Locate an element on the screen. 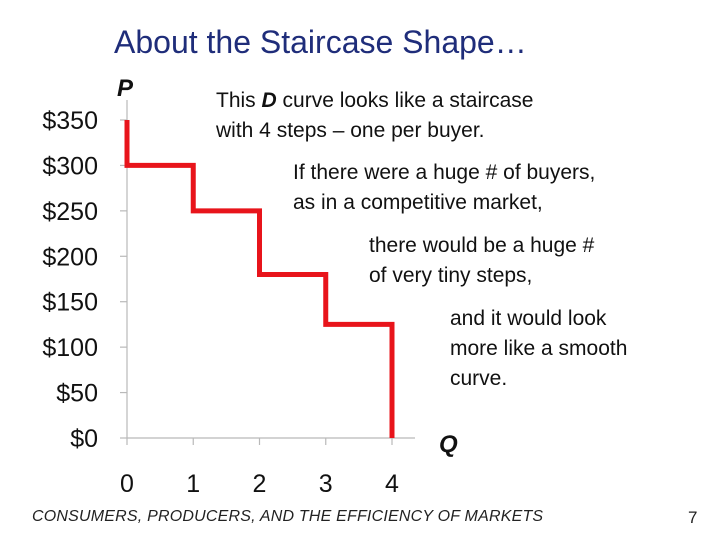 Image resolution: width=720 pixels, height=540 pixels. x-tick-label: 2 is located at coordinates (260, 484).